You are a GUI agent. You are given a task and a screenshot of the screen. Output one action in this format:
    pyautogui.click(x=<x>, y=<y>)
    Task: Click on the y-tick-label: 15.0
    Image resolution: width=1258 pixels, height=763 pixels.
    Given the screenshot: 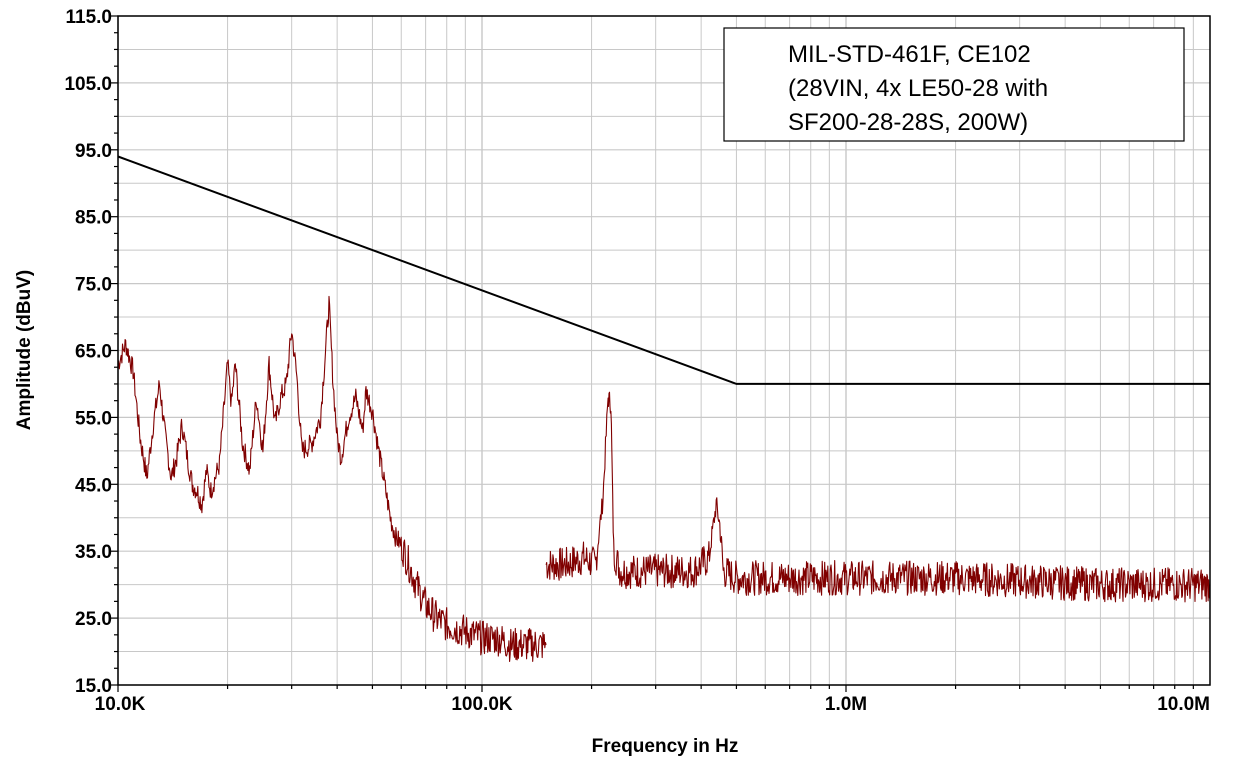 What is the action you would take?
    pyautogui.click(x=93, y=686)
    